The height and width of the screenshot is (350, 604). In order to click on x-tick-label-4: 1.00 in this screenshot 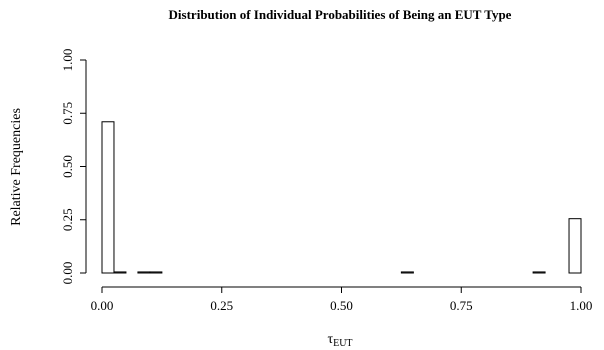, I will do `click(581, 305)`.